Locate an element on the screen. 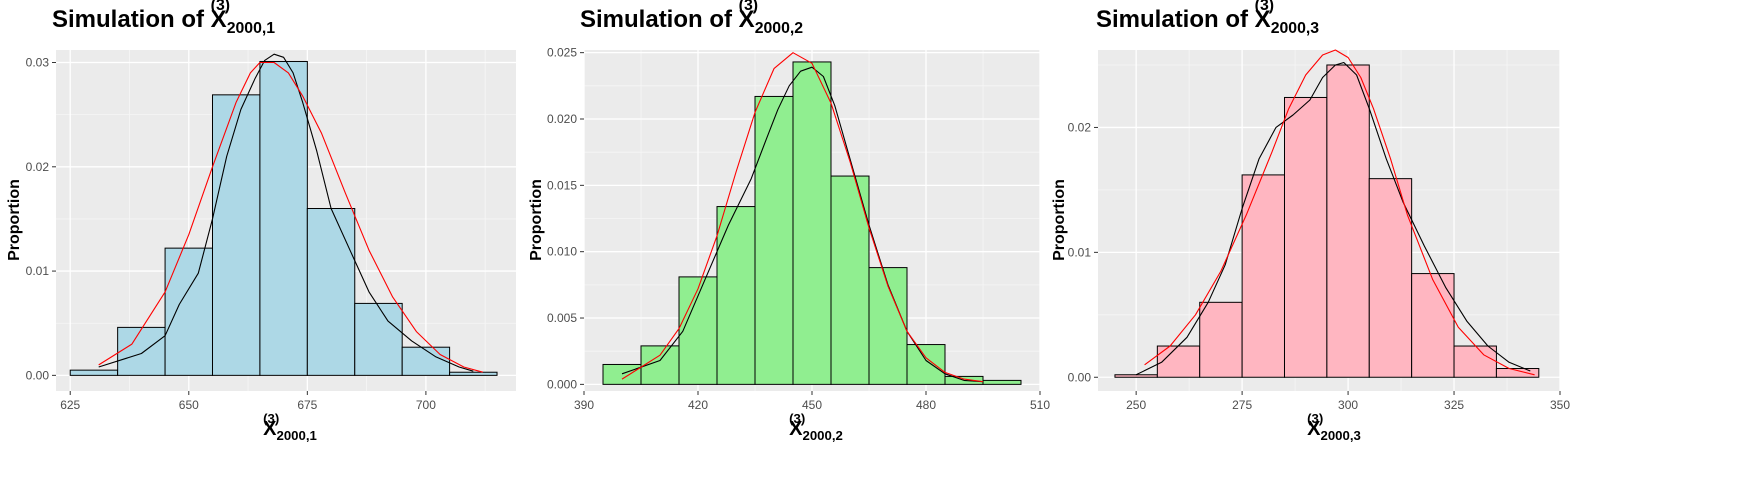 This screenshot has height=500, width=1744. x-tick-label: 480 is located at coordinates (926, 405).